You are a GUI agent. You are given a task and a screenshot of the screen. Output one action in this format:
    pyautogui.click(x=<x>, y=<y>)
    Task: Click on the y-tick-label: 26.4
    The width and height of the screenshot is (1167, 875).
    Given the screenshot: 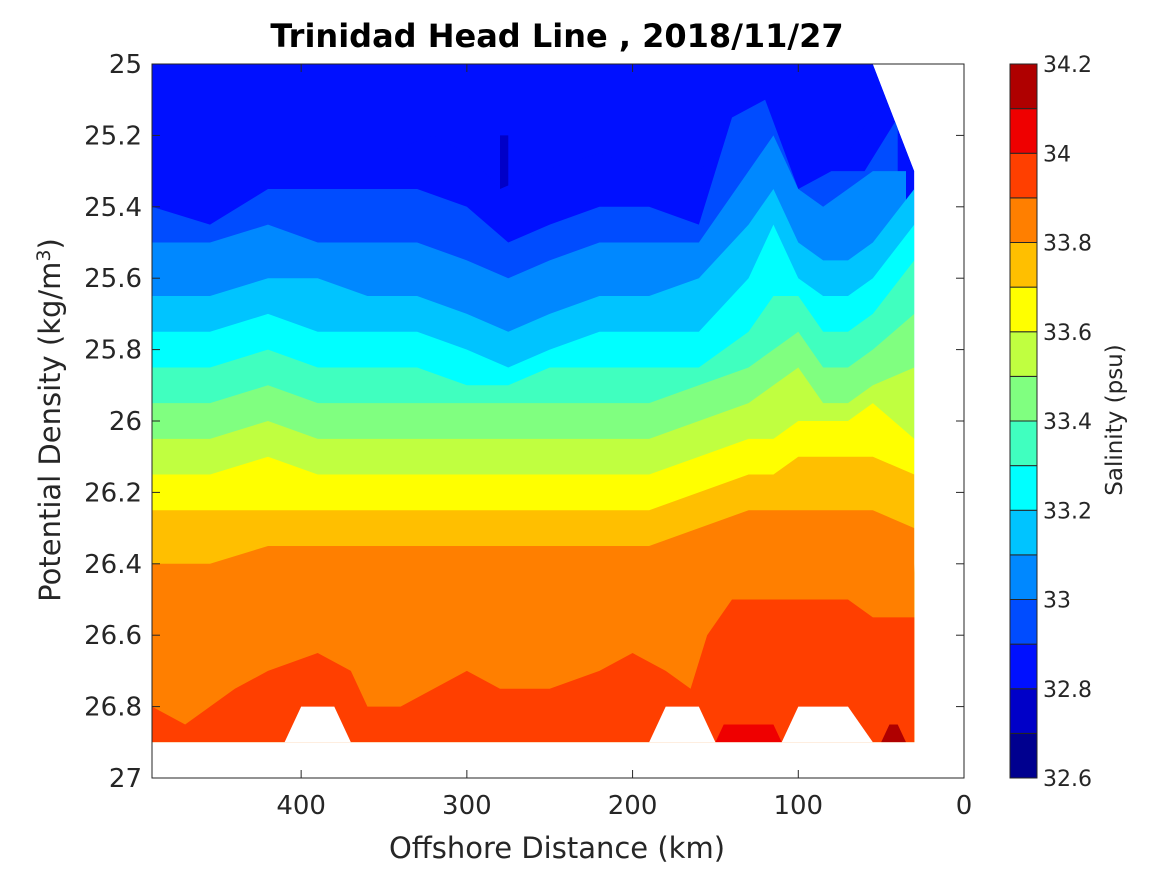 What is the action you would take?
    pyautogui.click(x=113, y=565)
    